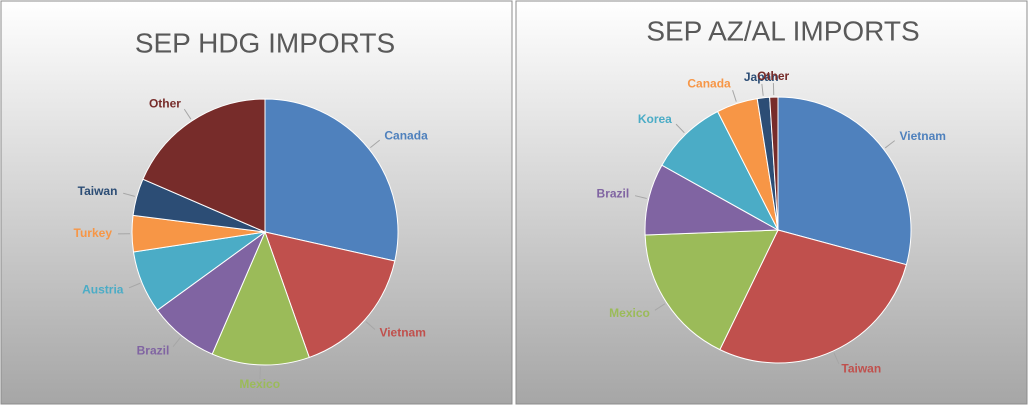 This screenshot has height=406, width=1029. Describe the element at coordinates (103, 289) in the screenshot. I see `slice-label: Austria` at that location.